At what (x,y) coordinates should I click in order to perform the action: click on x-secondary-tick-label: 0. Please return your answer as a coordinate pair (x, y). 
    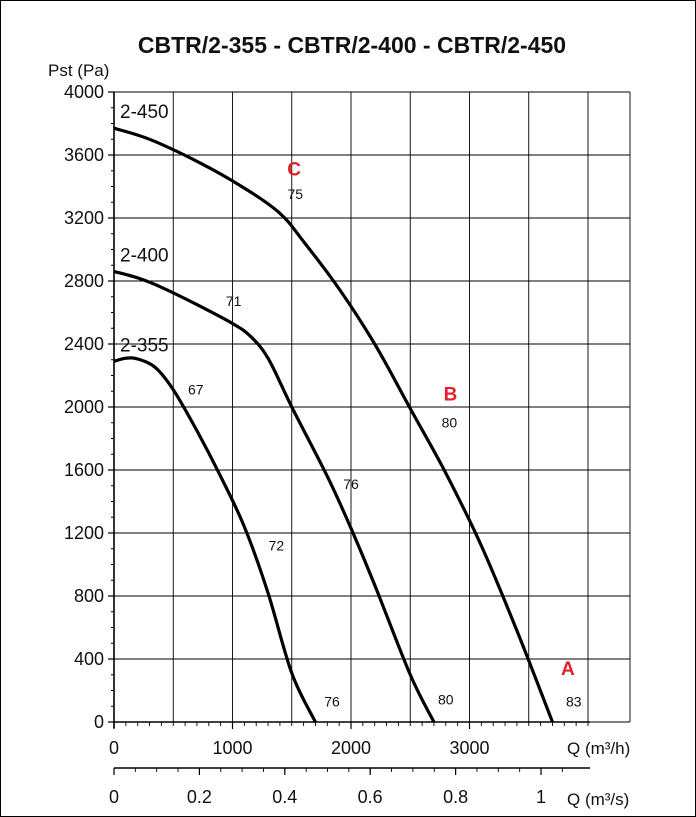
    Looking at the image, I should click on (114, 797).